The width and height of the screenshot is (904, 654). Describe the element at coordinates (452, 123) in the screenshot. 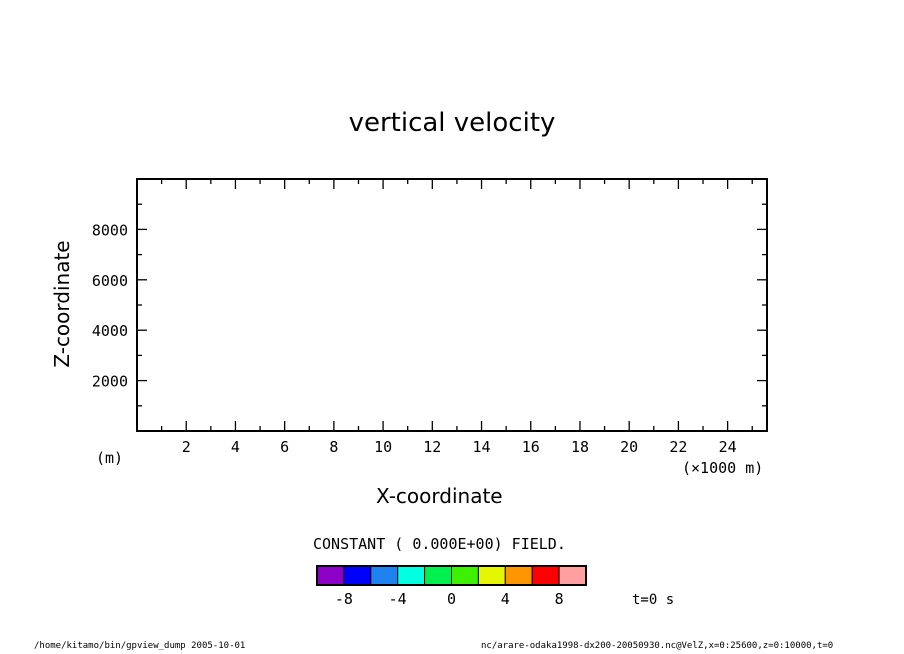

I see `chart-title: vertical velocity` at that location.